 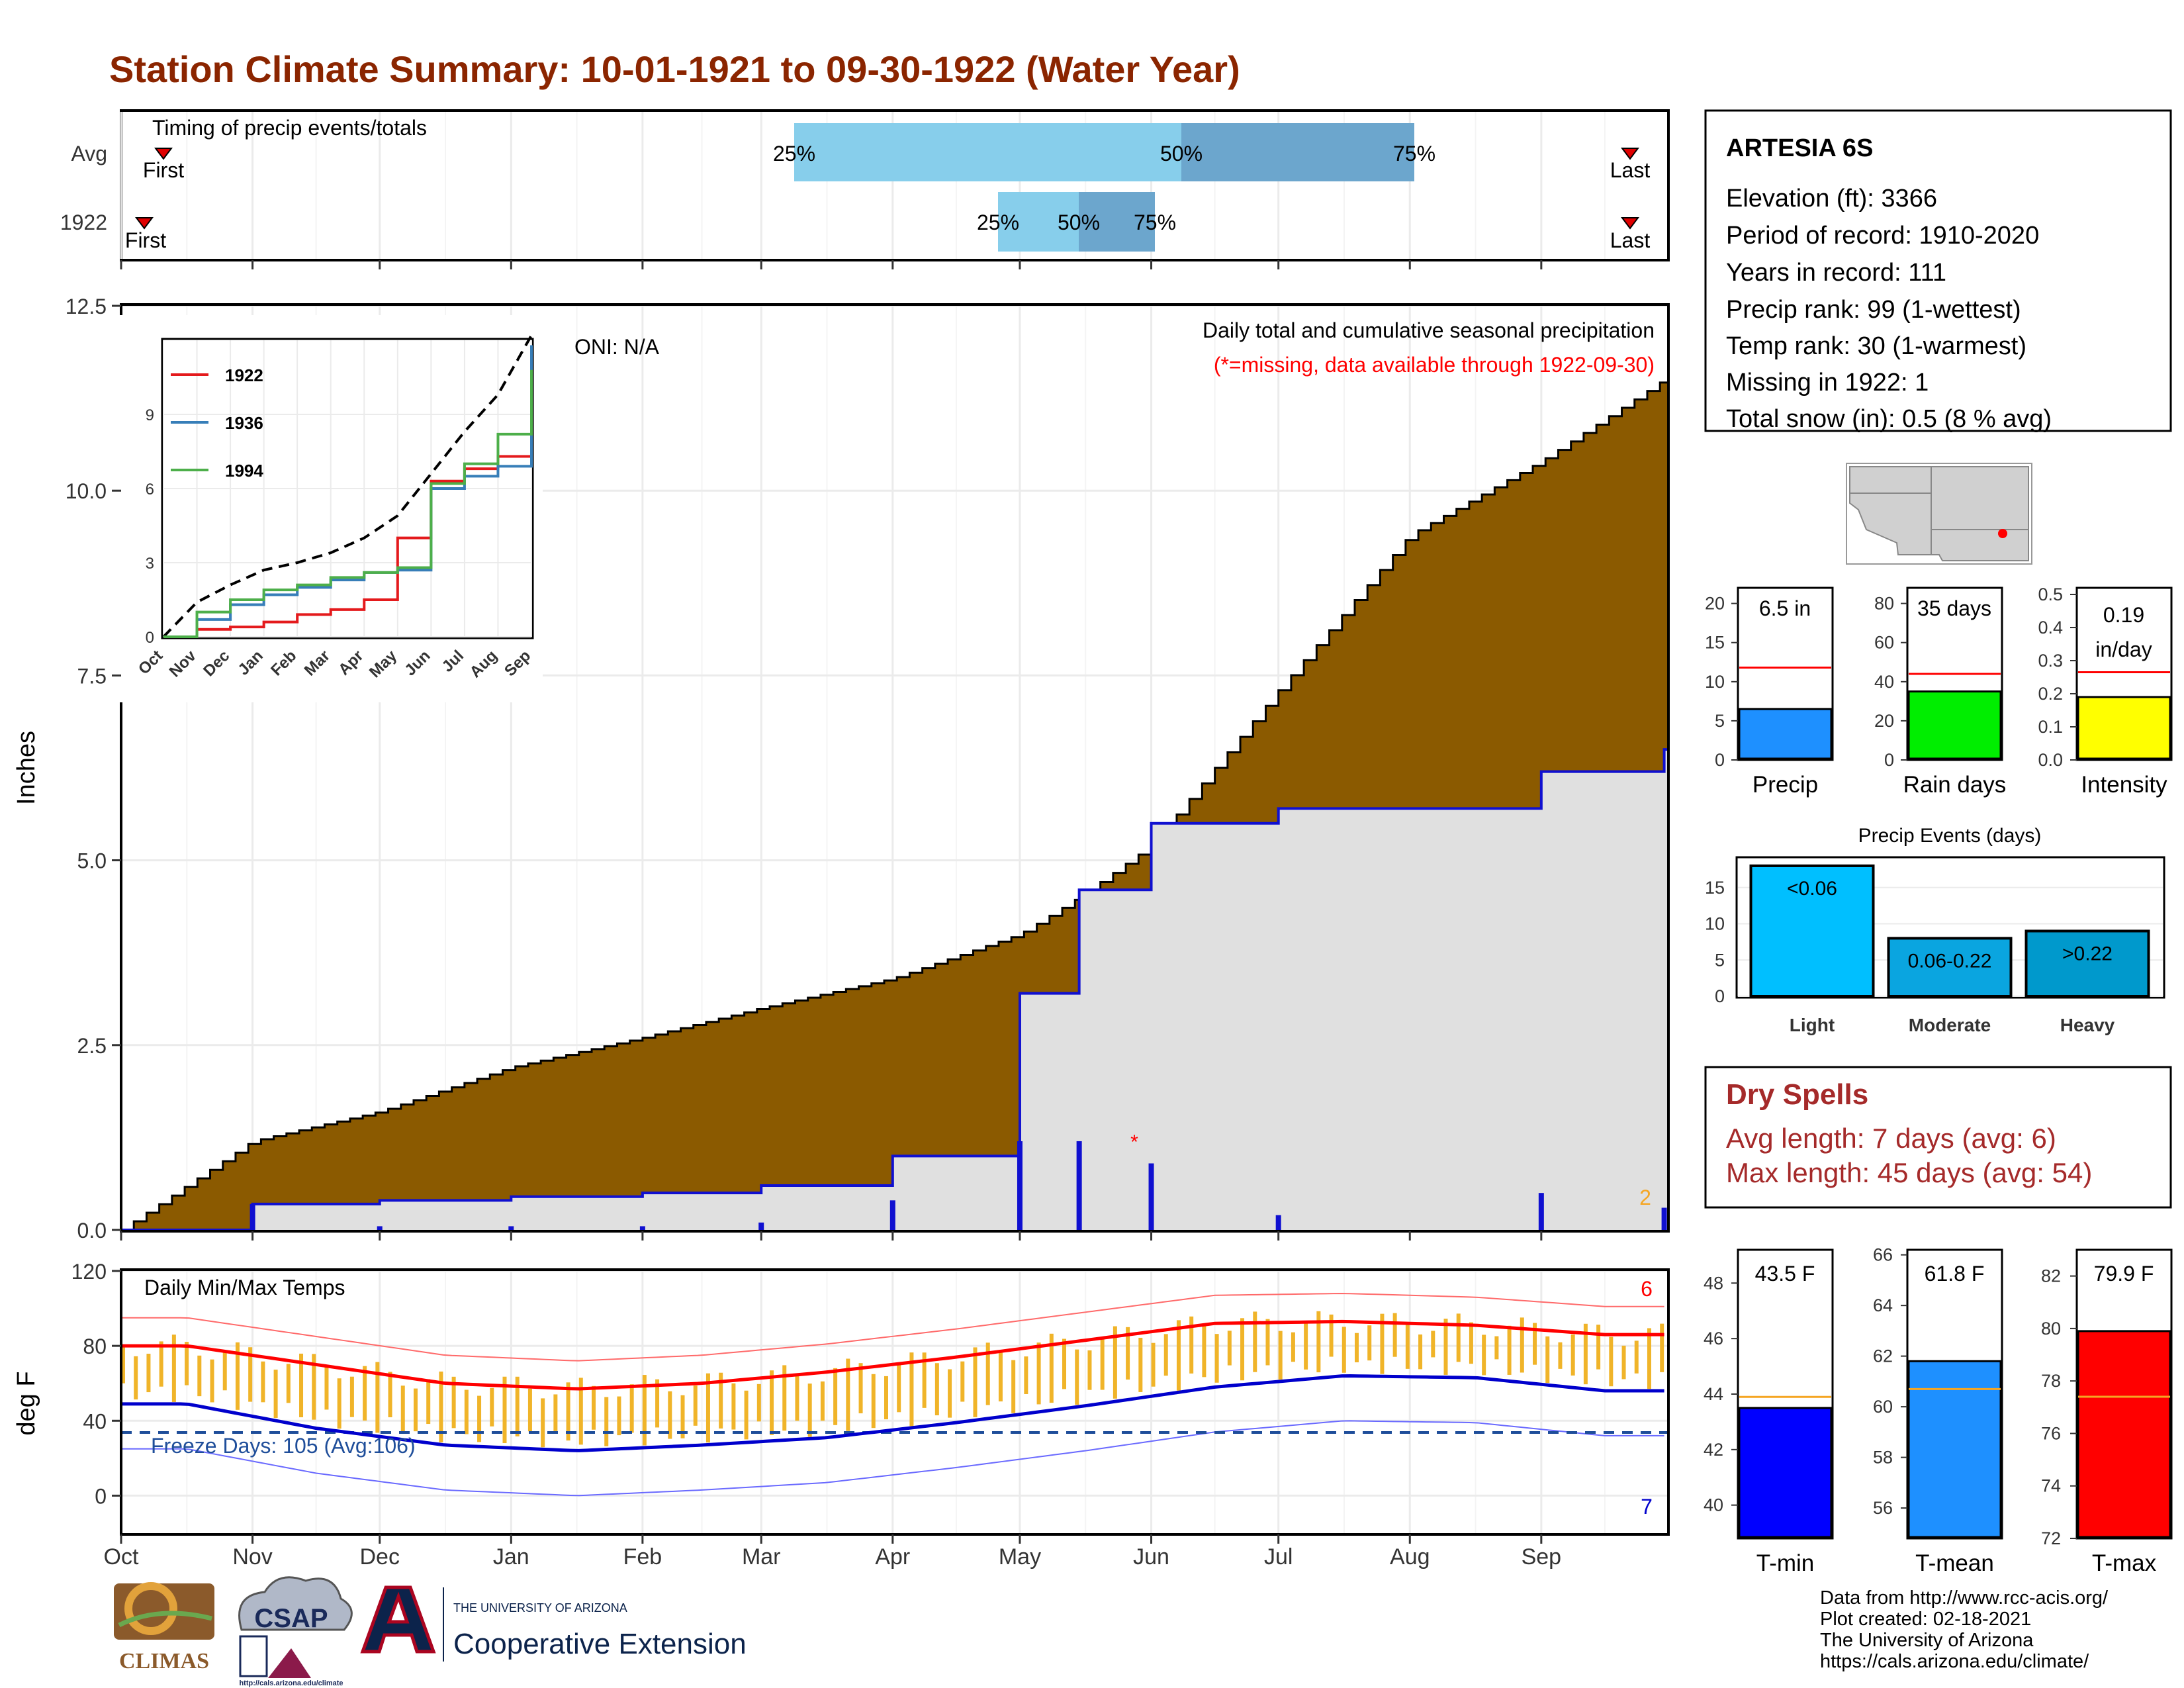 What do you see at coordinates (895, 1402) in the screenshot?
I see `temp-panel-border` at bounding box center [895, 1402].